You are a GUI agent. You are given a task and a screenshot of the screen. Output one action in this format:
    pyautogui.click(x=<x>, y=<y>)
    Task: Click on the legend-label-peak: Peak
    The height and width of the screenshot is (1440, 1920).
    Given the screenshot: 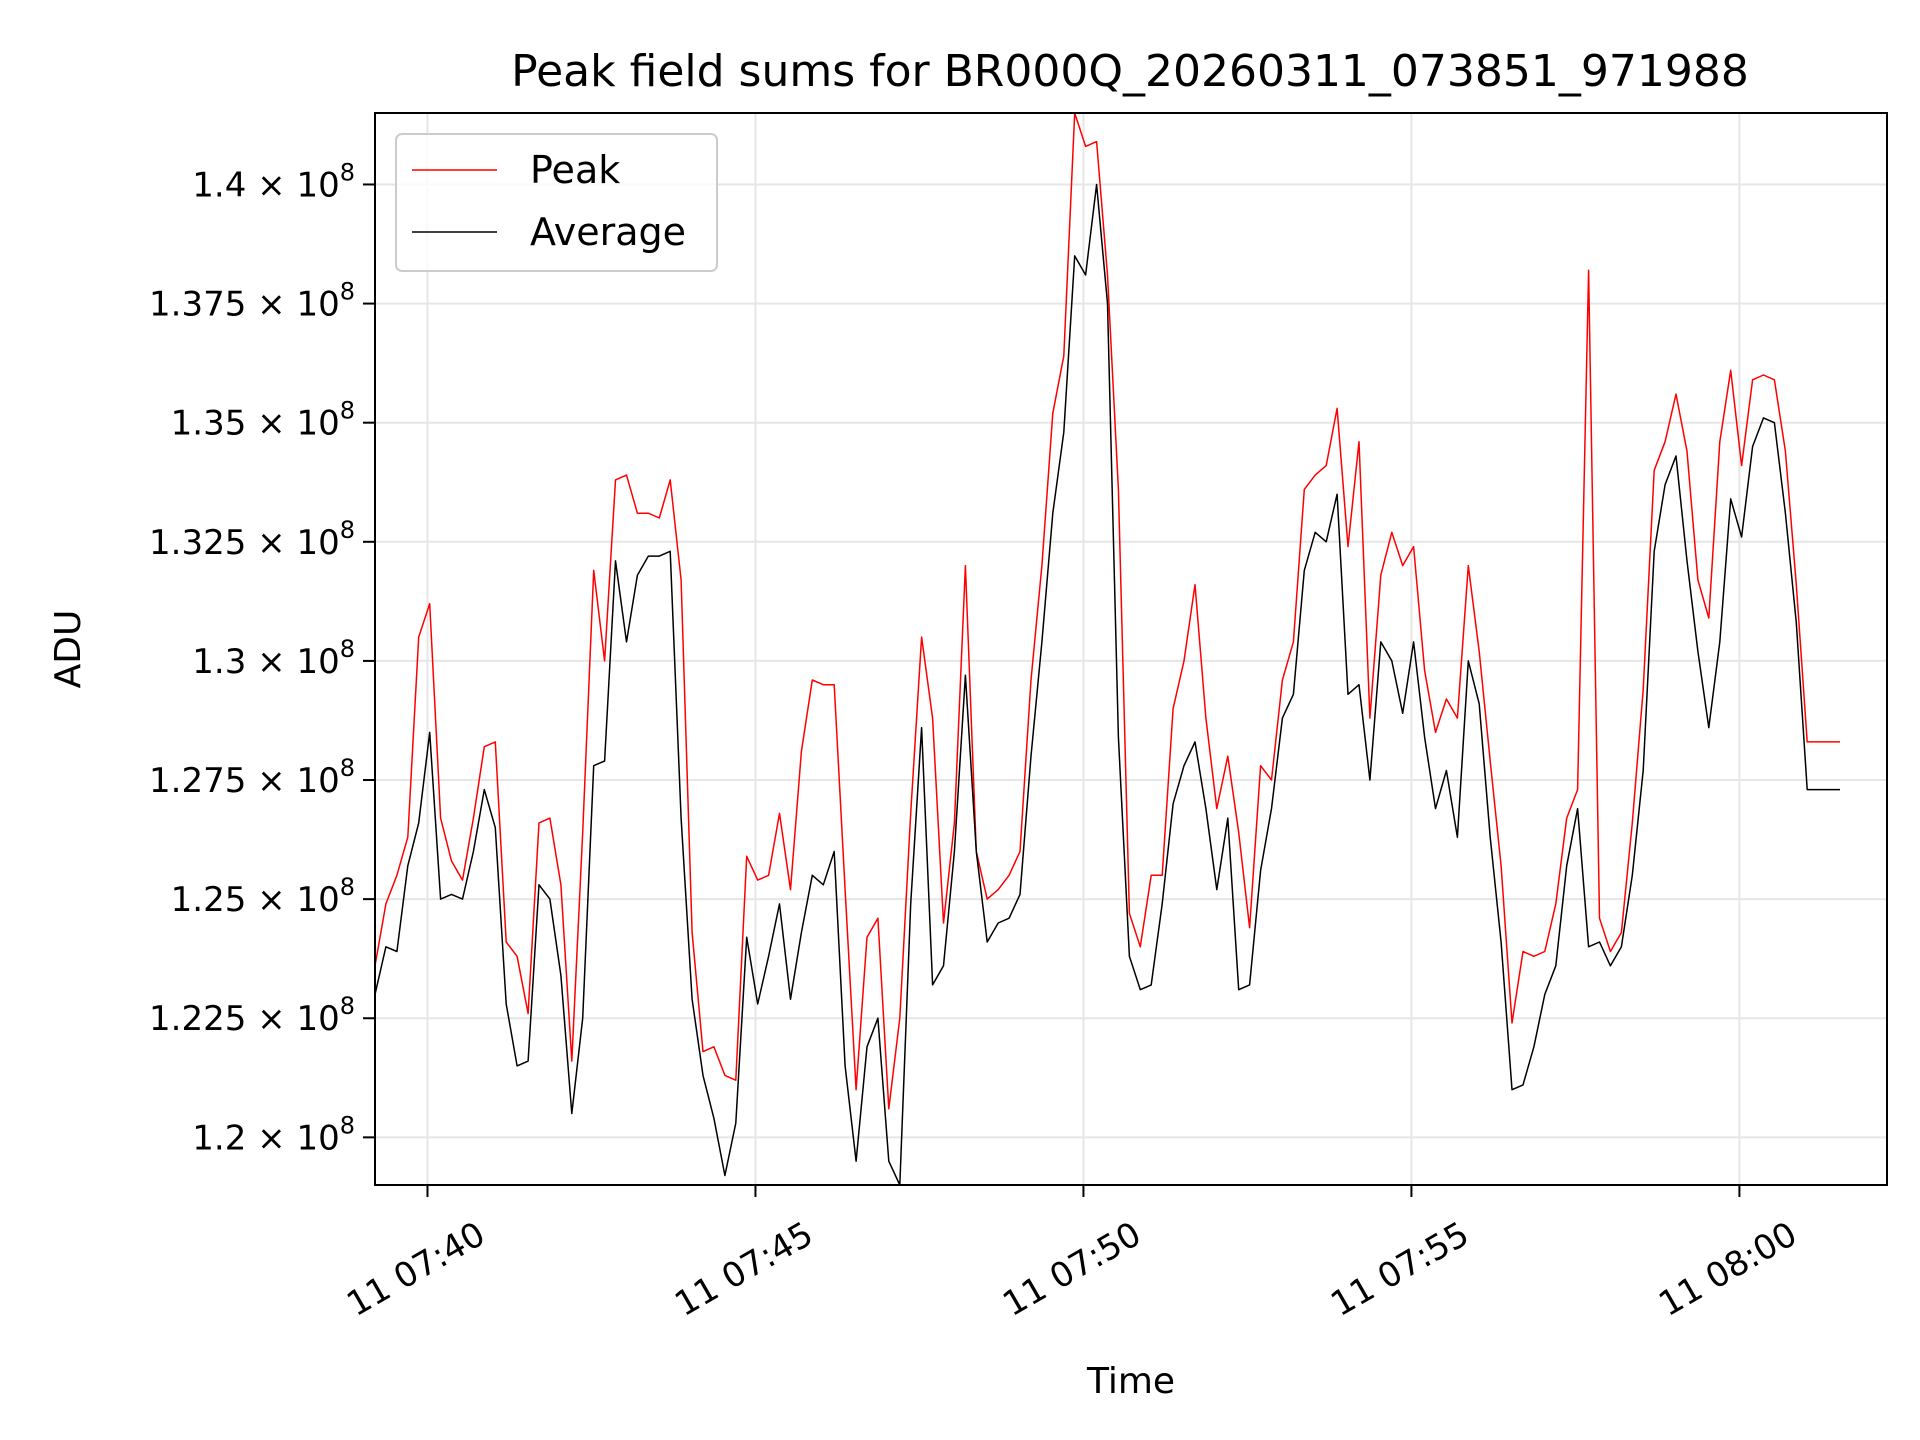 What is the action you would take?
    pyautogui.click(x=575, y=170)
    